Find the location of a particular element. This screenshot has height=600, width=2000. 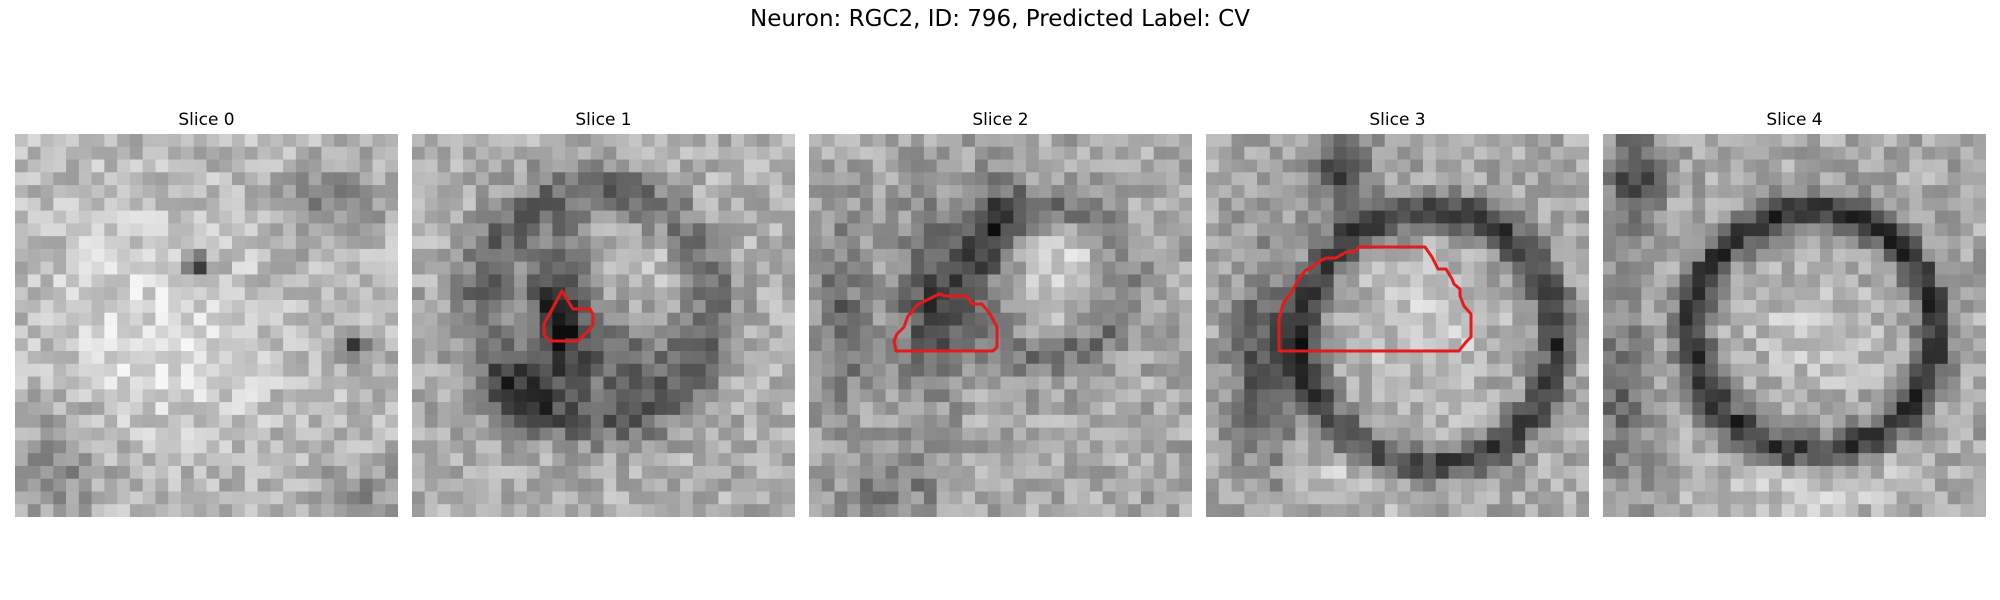

slice-title-4: Slice 4 is located at coordinates (1794, 120).